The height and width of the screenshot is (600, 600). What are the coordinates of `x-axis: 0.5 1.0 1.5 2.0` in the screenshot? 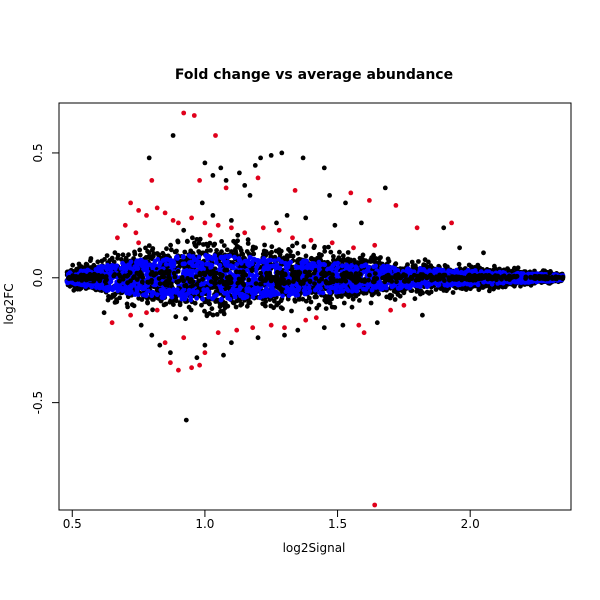 It's located at (271, 520).